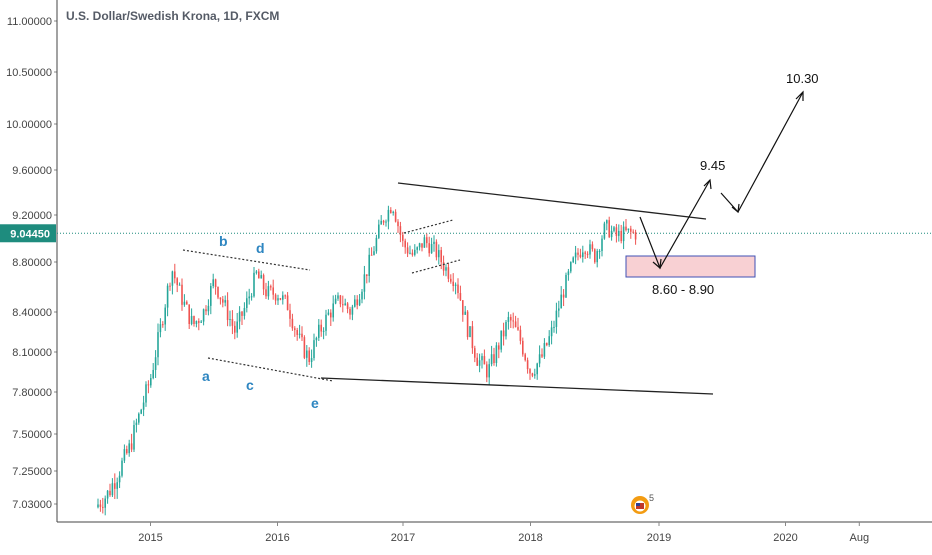 The width and height of the screenshot is (932, 555). I want to click on projection-arrow-tail, so click(762, 152).